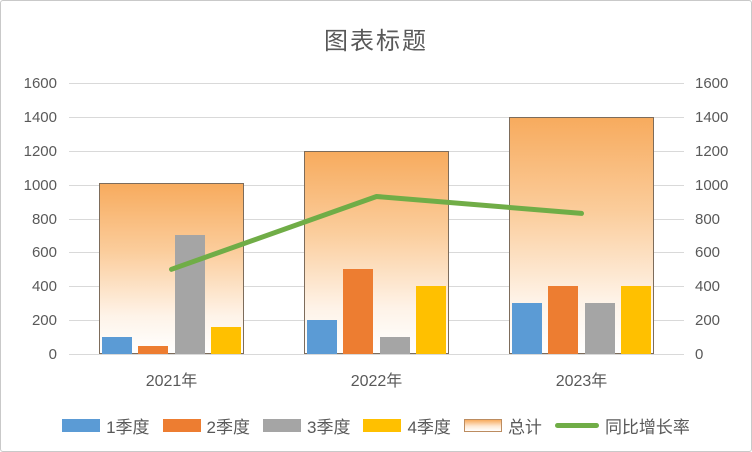 This screenshot has height=452, width=752. What do you see at coordinates (358, 311) in the screenshot?
I see `bar-q2-2022年` at bounding box center [358, 311].